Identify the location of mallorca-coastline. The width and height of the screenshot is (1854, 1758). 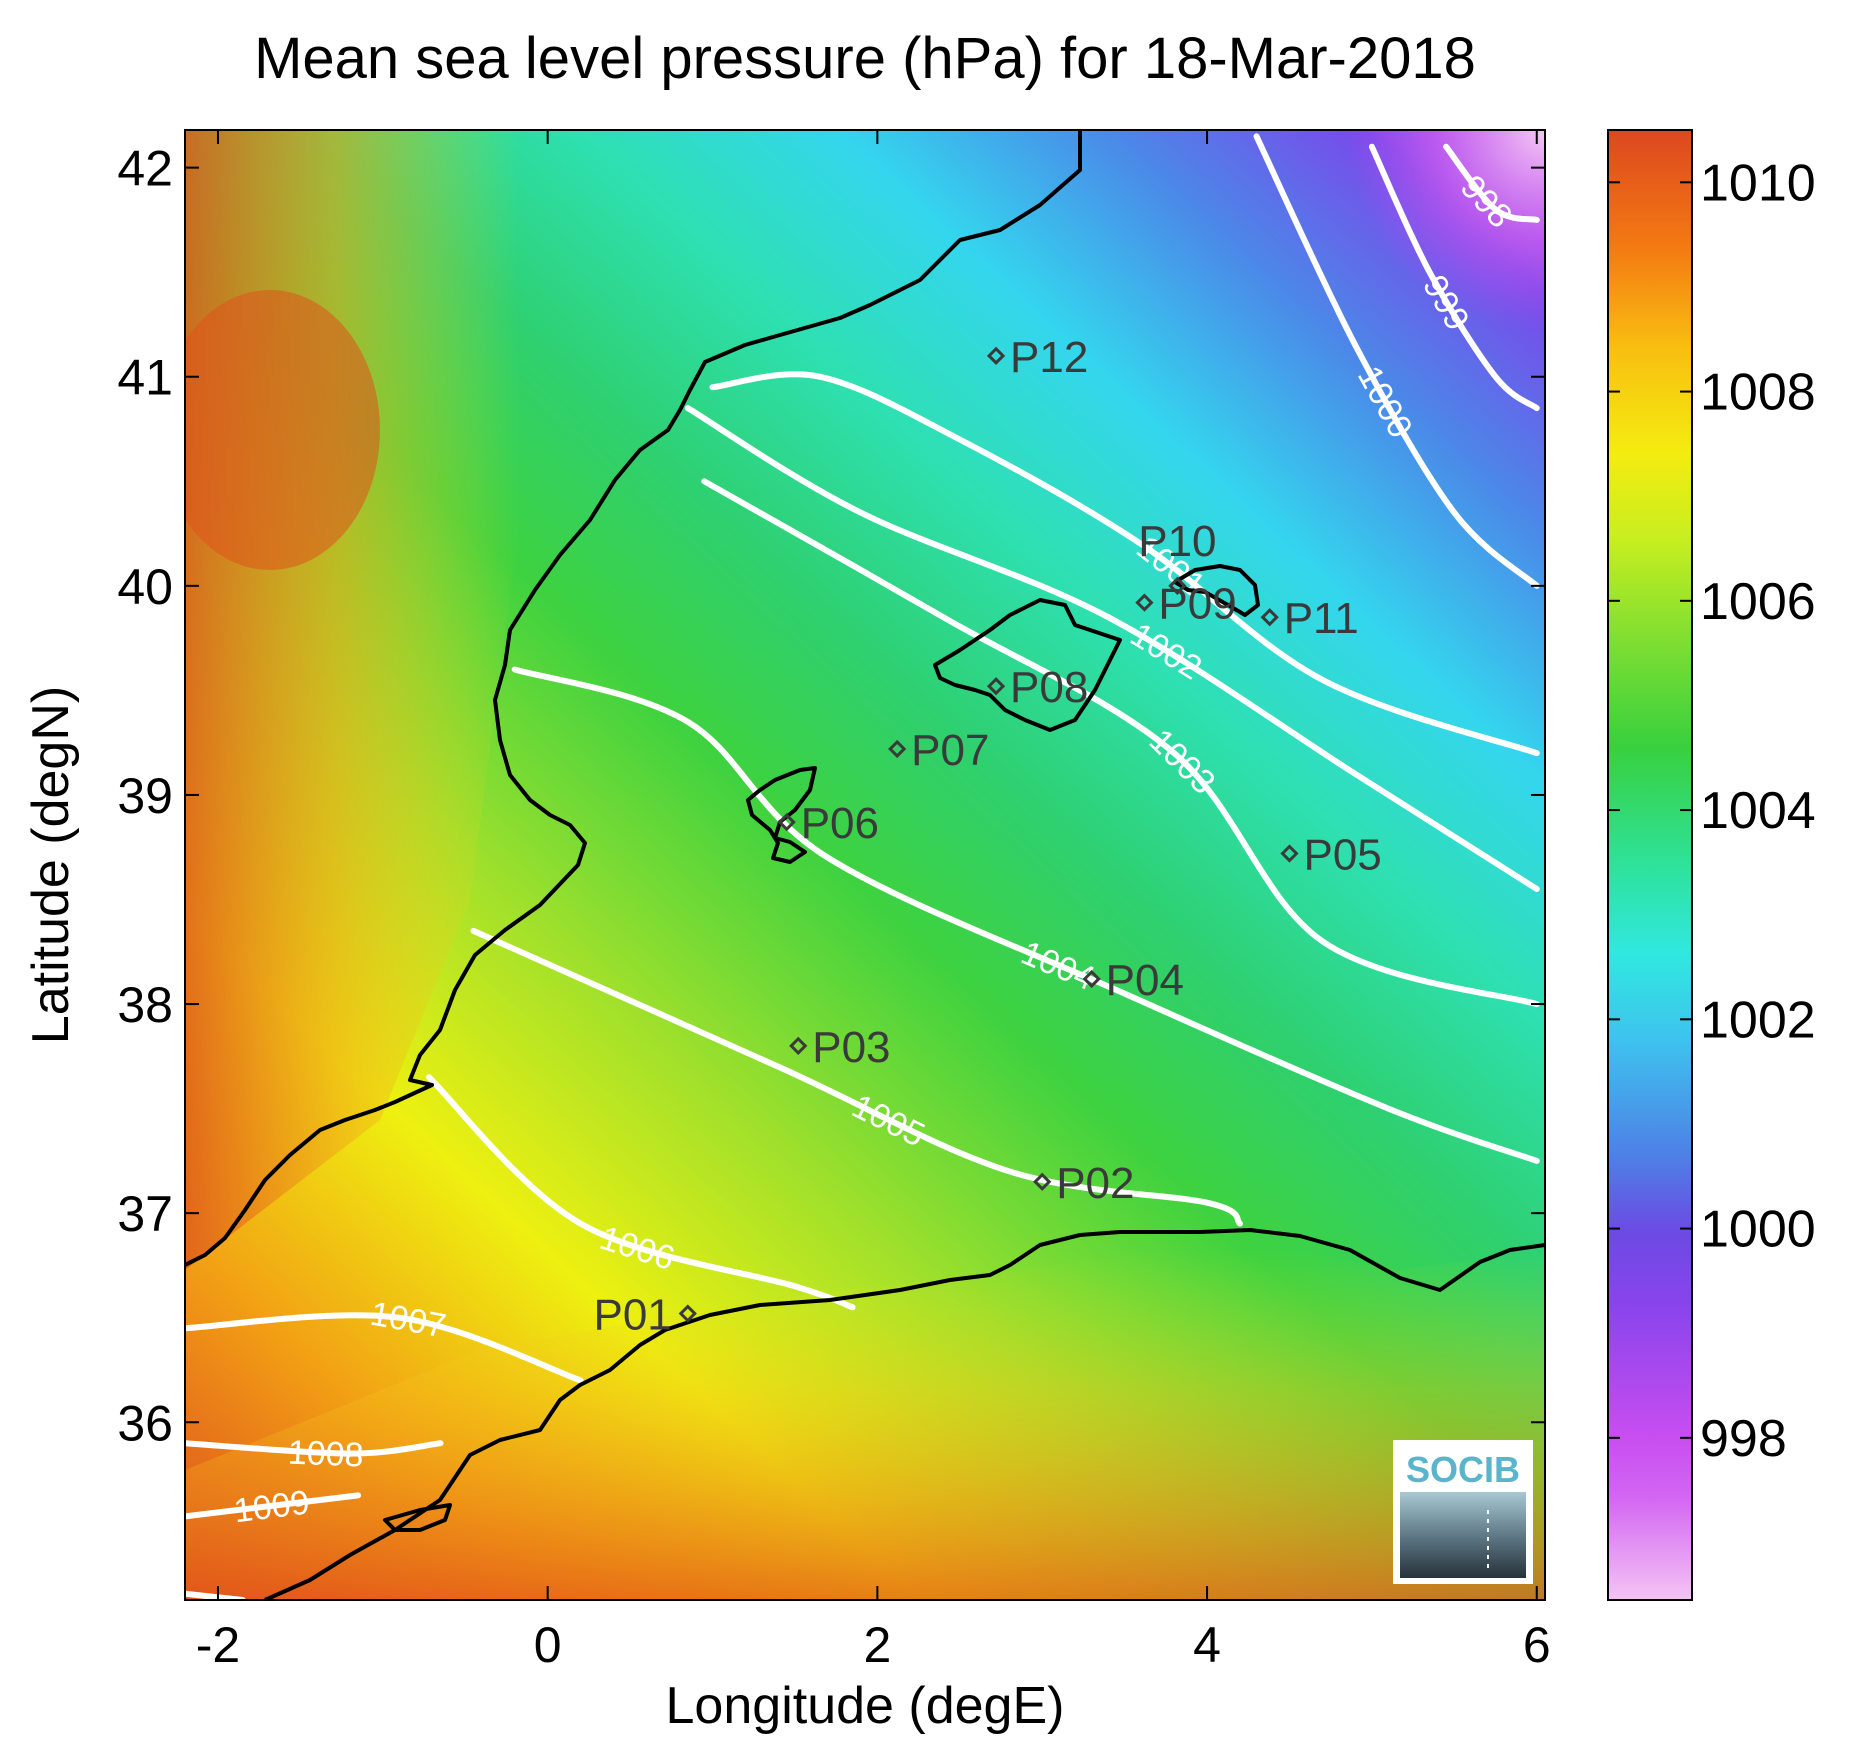
(1027, 665).